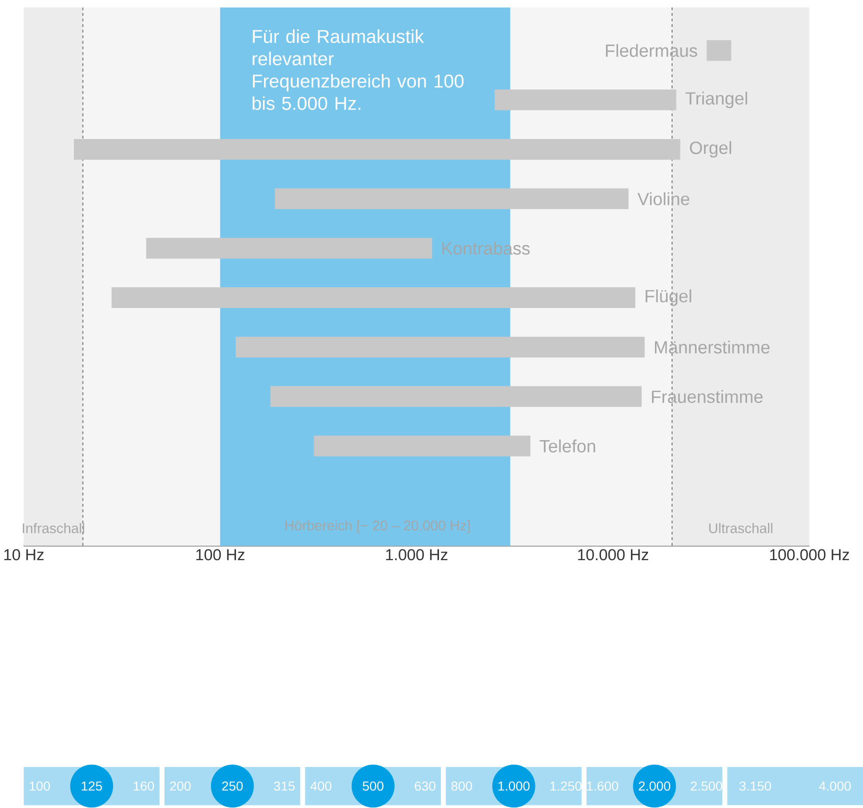  Describe the element at coordinates (706, 786) in the screenshot. I see `category-label: 2.500` at that location.